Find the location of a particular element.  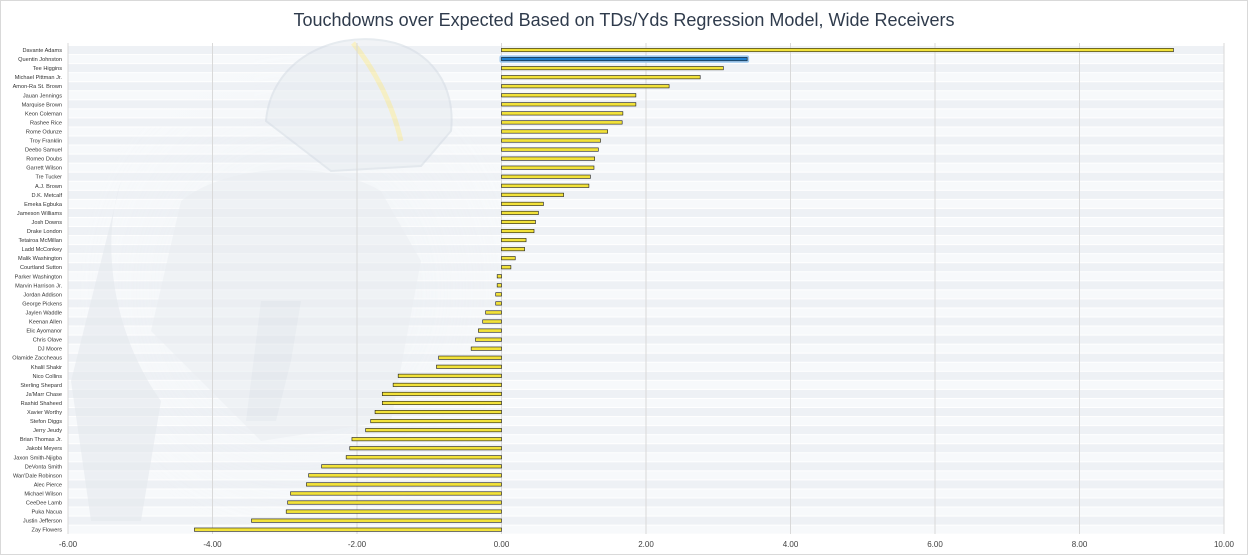

x-axis-tick-labels: -6.00 -4.00 -2.00 0.00 2.00 4.00 6.00 8.00 10.00 is located at coordinates (647, 544).